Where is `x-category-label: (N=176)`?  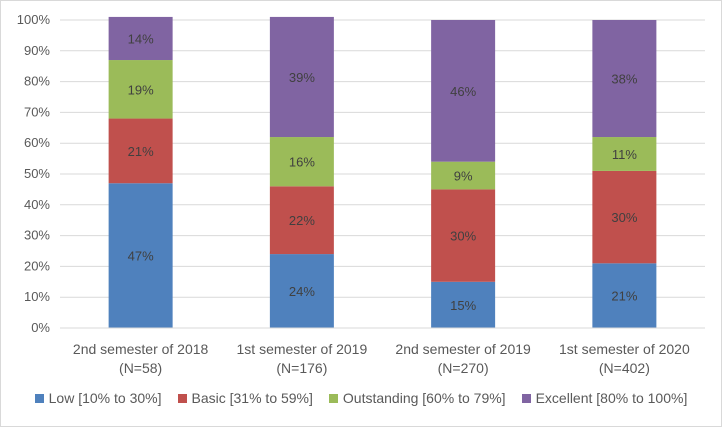
x-category-label: (N=176) is located at coordinates (301, 368).